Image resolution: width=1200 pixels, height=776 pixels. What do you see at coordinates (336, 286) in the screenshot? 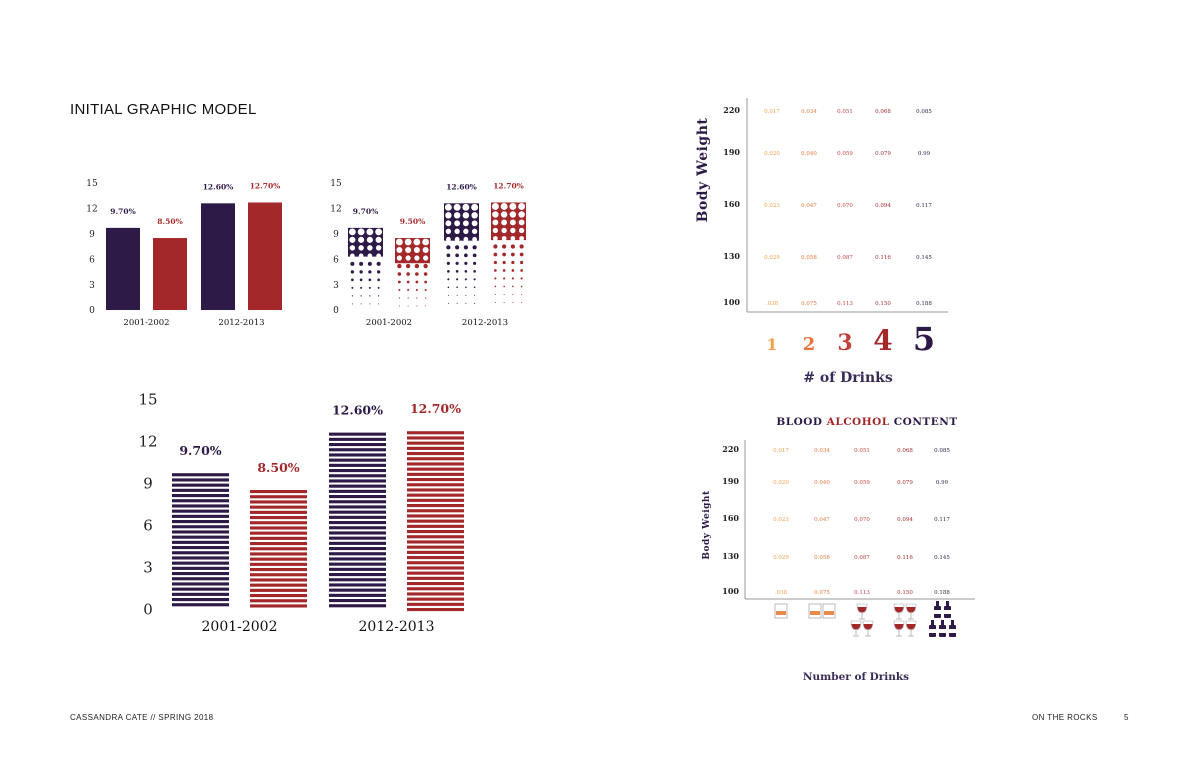
I see `y-tick-label: 3` at bounding box center [336, 286].